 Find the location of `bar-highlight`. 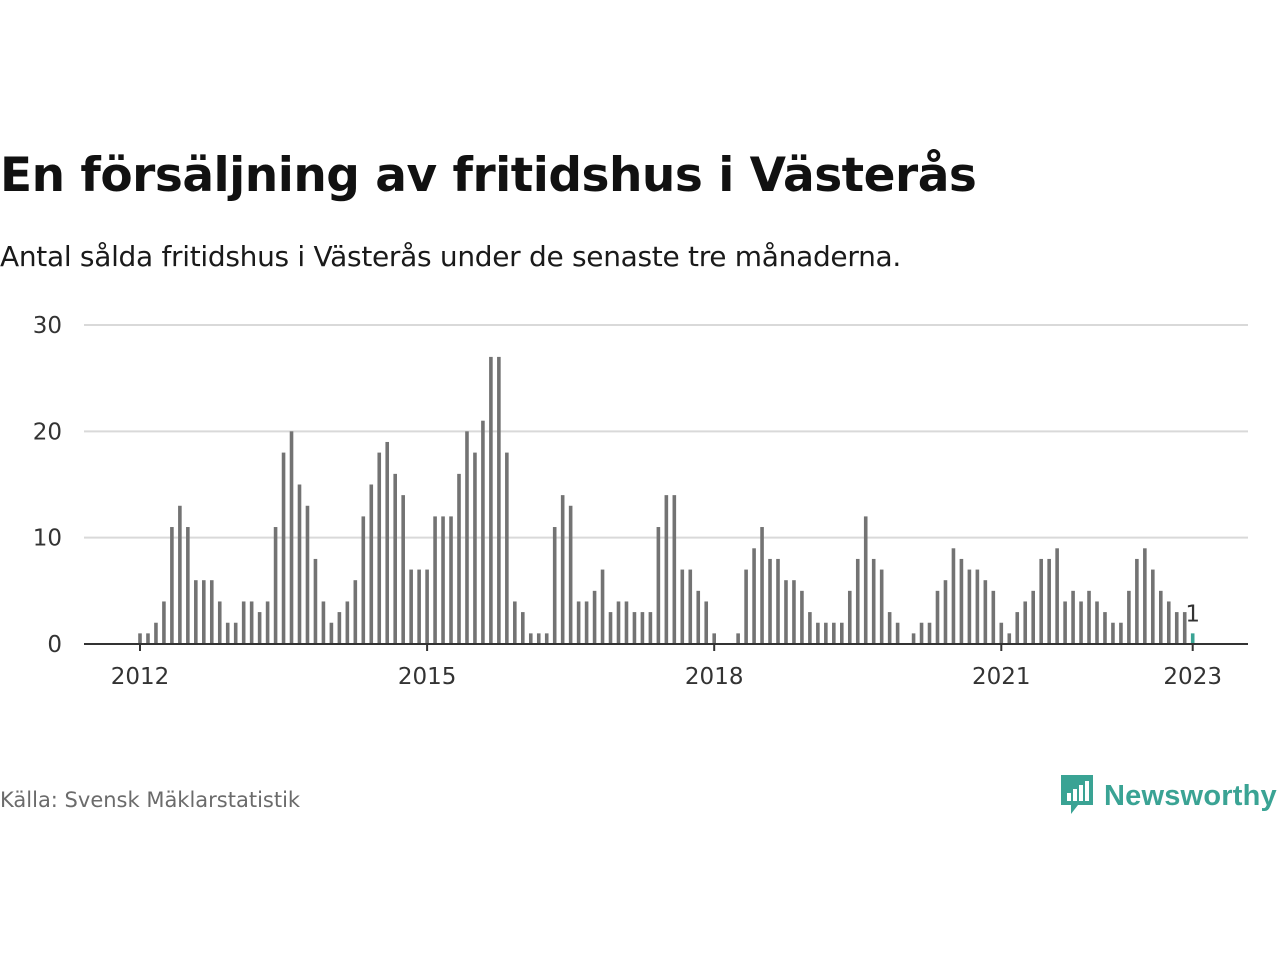

bar-highlight is located at coordinates (1192, 638).